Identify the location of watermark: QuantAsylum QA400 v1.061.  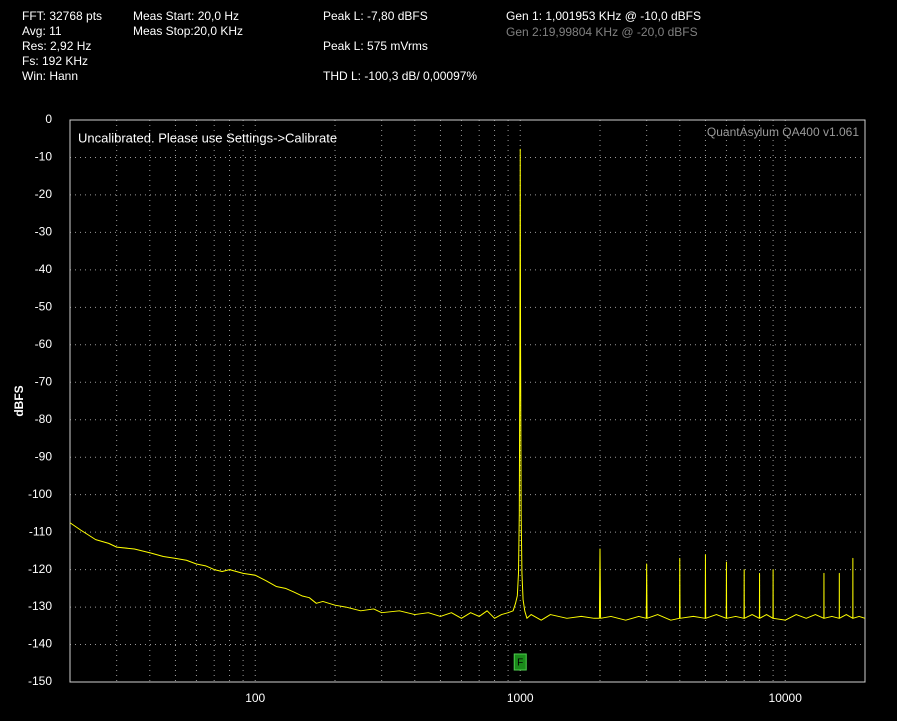
(783, 132).